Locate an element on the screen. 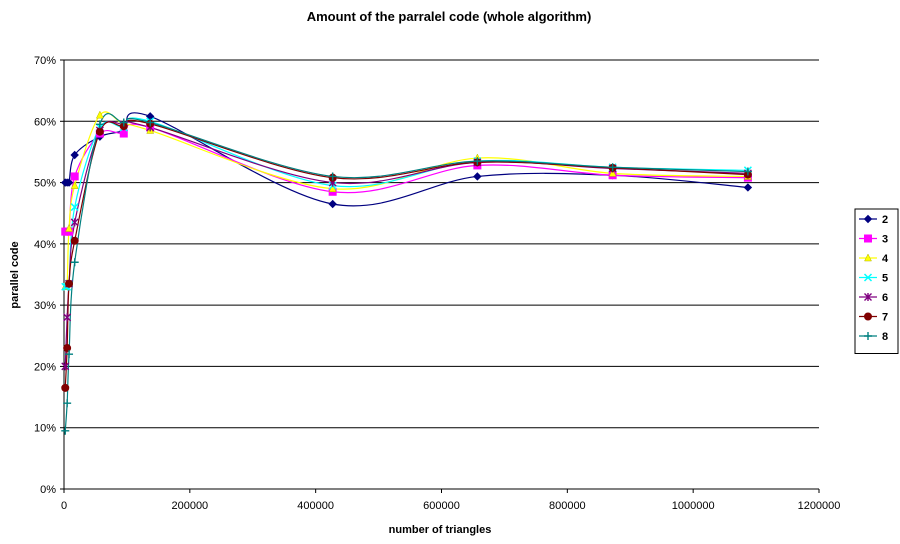  legend-label-2: 2 is located at coordinates (885, 220).